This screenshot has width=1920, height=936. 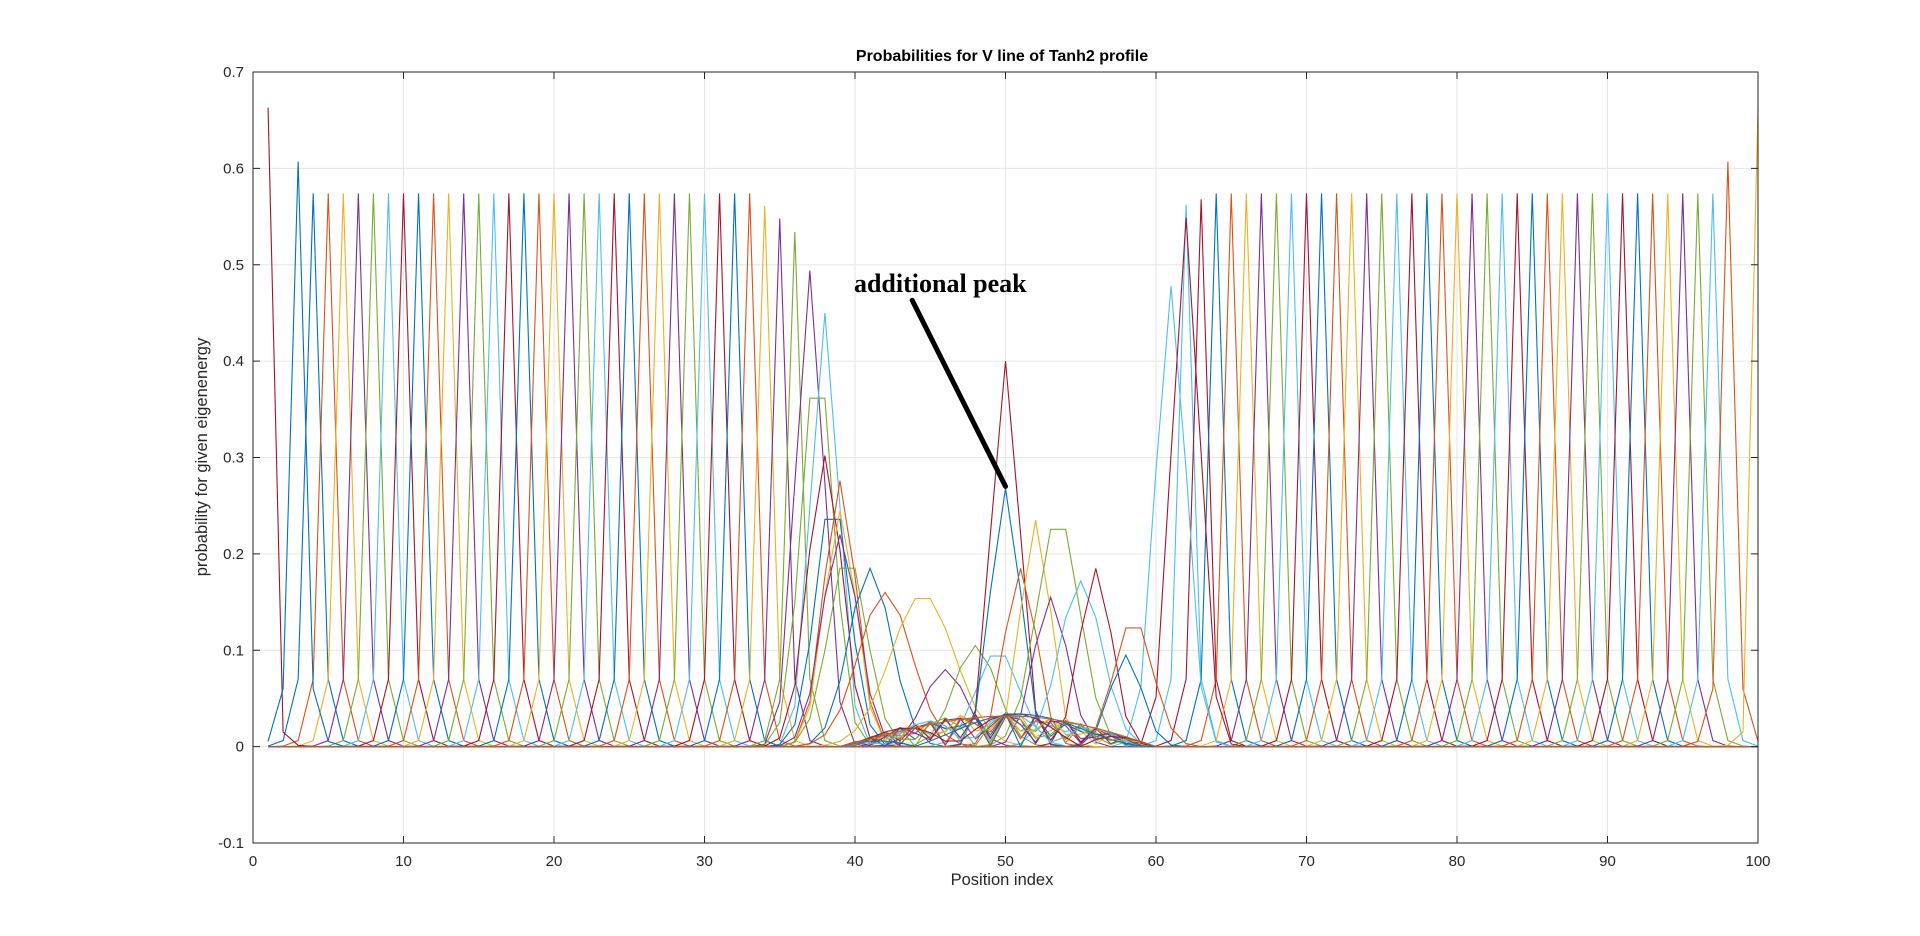 I want to click on x-tick-label: 0, so click(x=253, y=861).